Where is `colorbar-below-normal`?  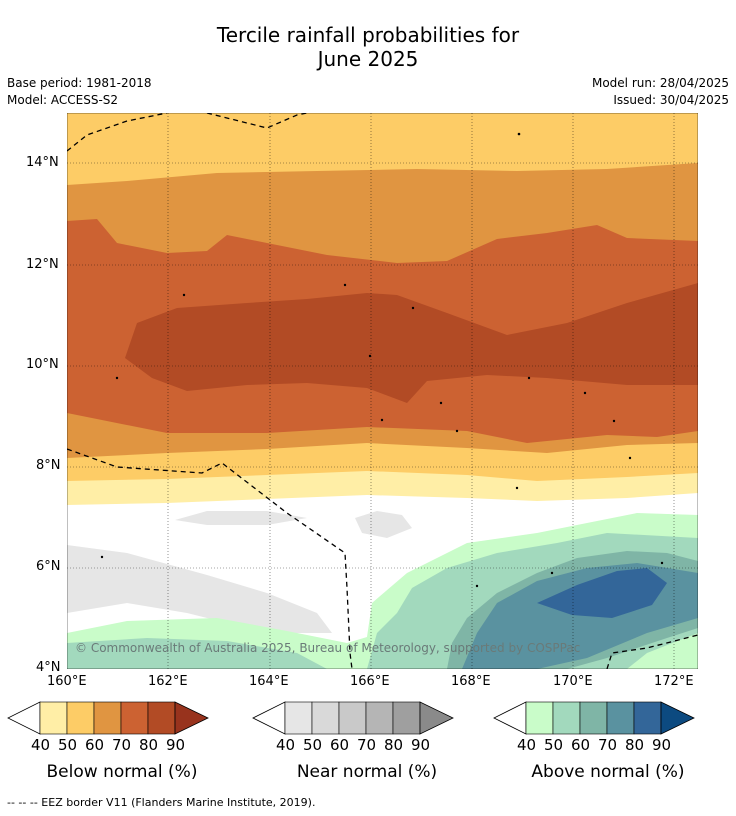 colorbar-below-normal is located at coordinates (108, 718).